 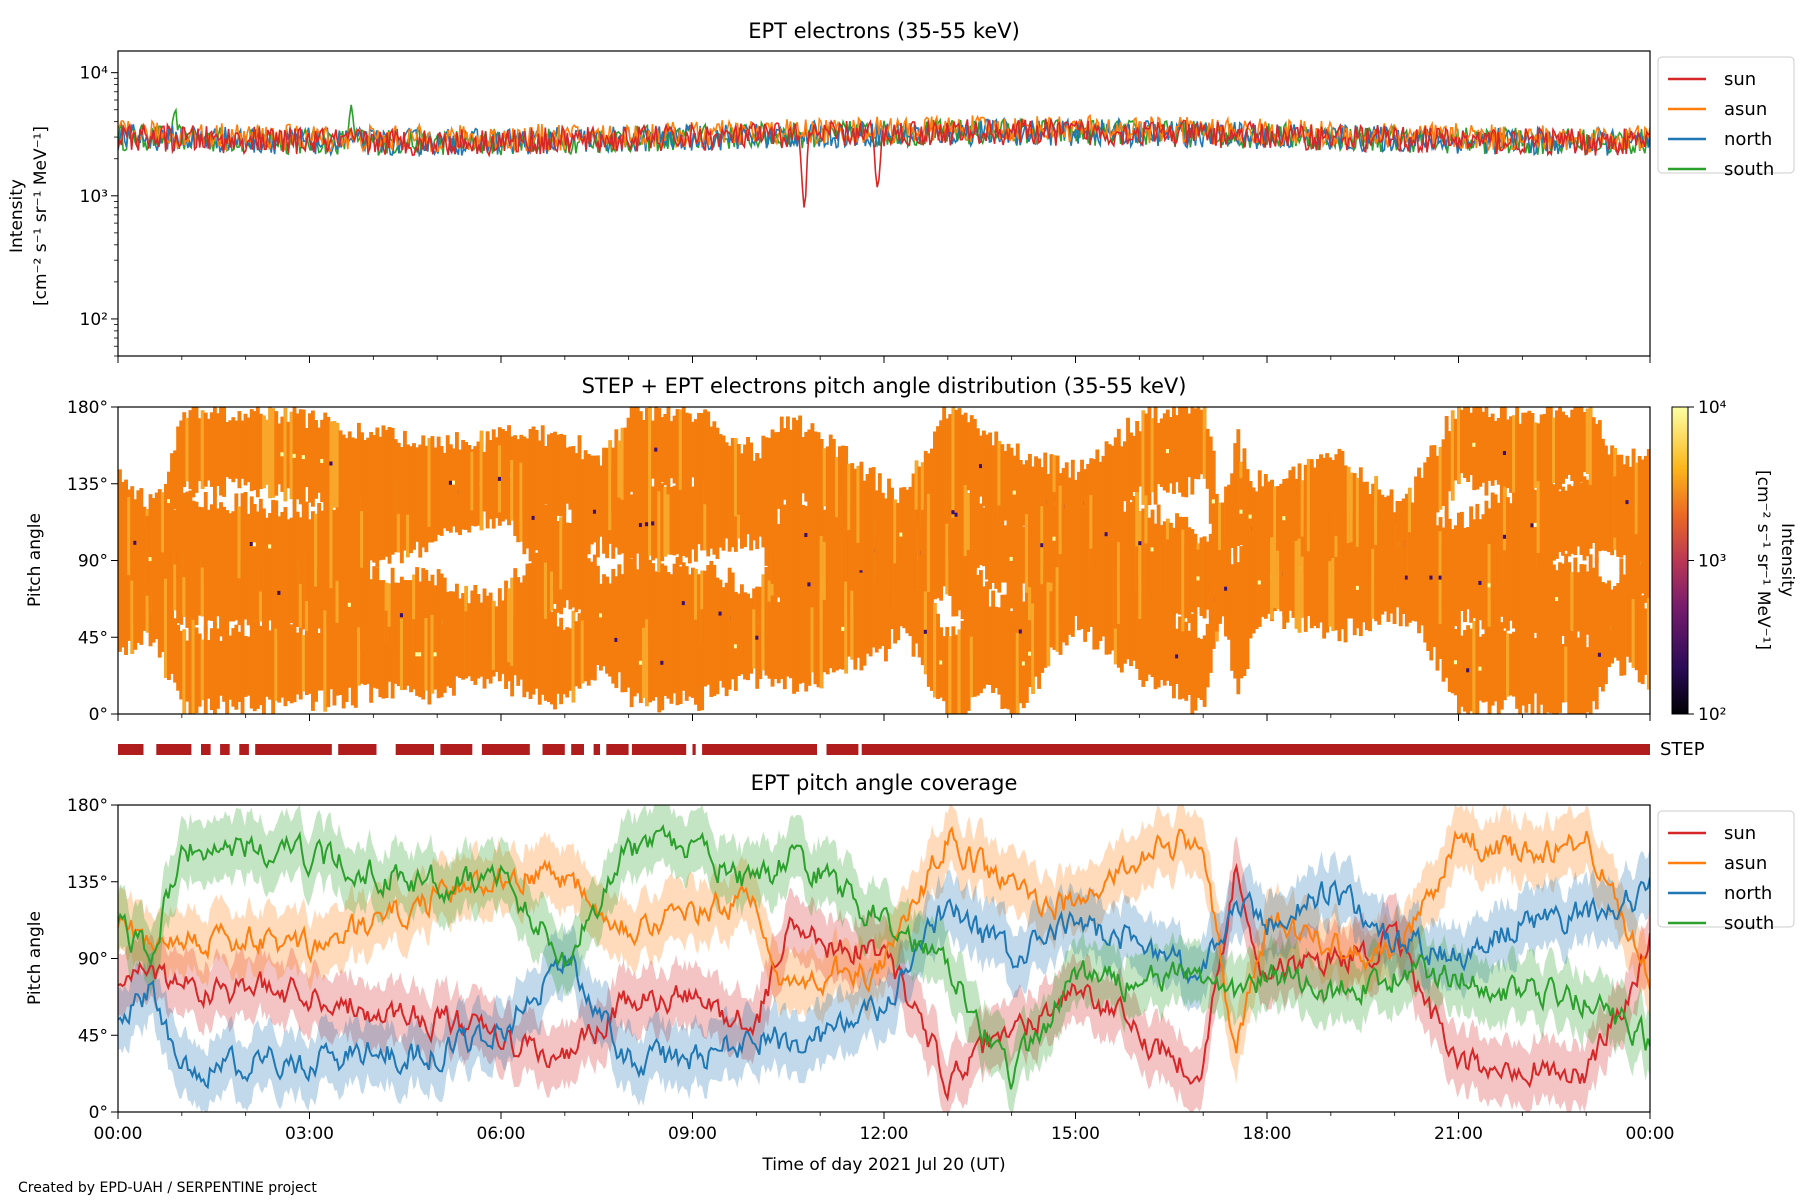 I want to click on coverage-title: EPT pitch angle coverage, so click(x=884, y=783).